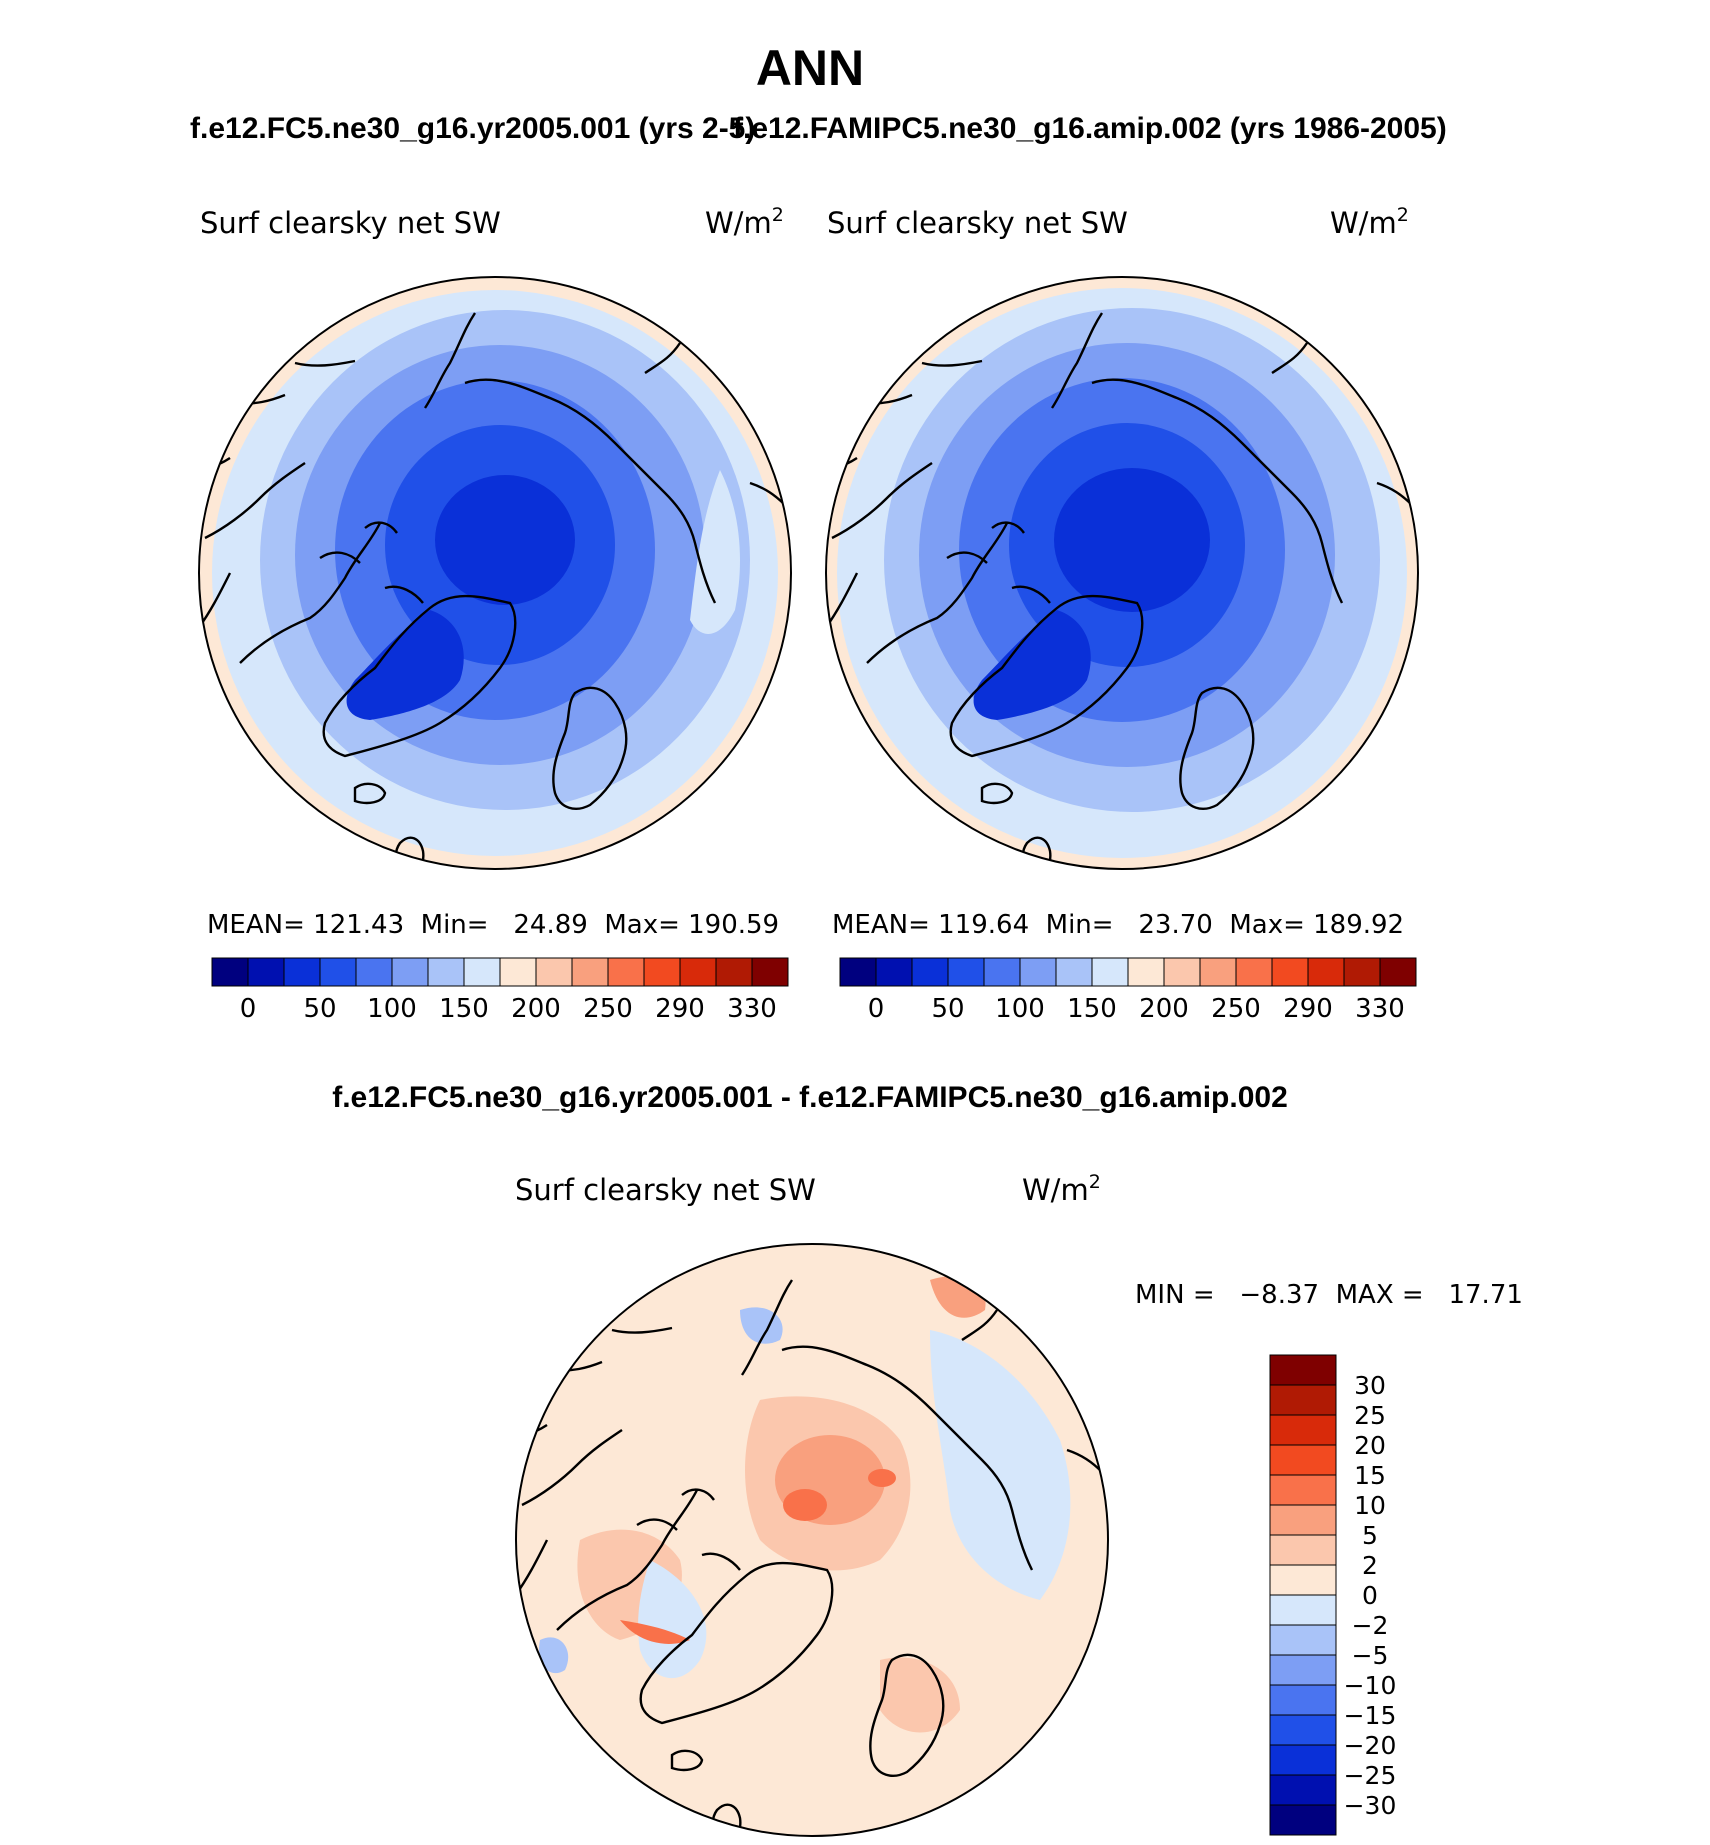  Describe the element at coordinates (1370, 1745) in the screenshot. I see `colorbar-tick-label: −20` at that location.